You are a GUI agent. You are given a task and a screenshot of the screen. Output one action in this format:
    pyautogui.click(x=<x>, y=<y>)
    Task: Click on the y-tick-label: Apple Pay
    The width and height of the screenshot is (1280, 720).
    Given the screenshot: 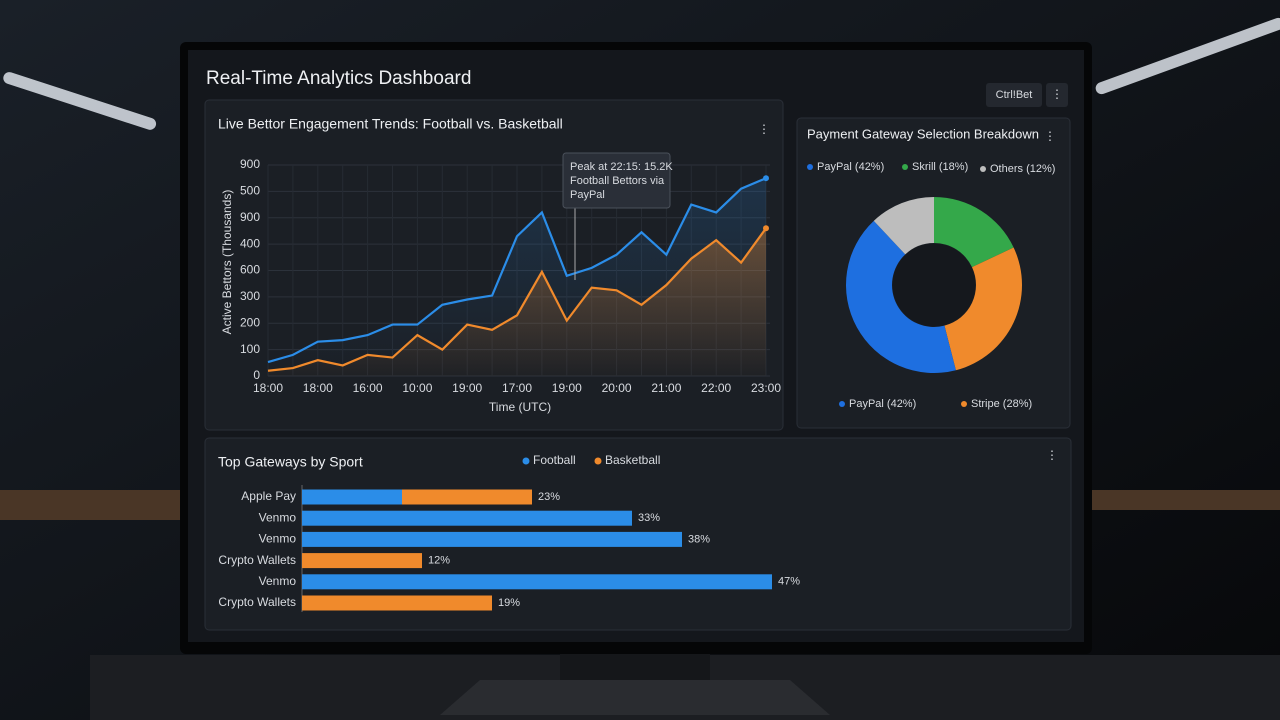 What is the action you would take?
    pyautogui.click(x=268, y=496)
    